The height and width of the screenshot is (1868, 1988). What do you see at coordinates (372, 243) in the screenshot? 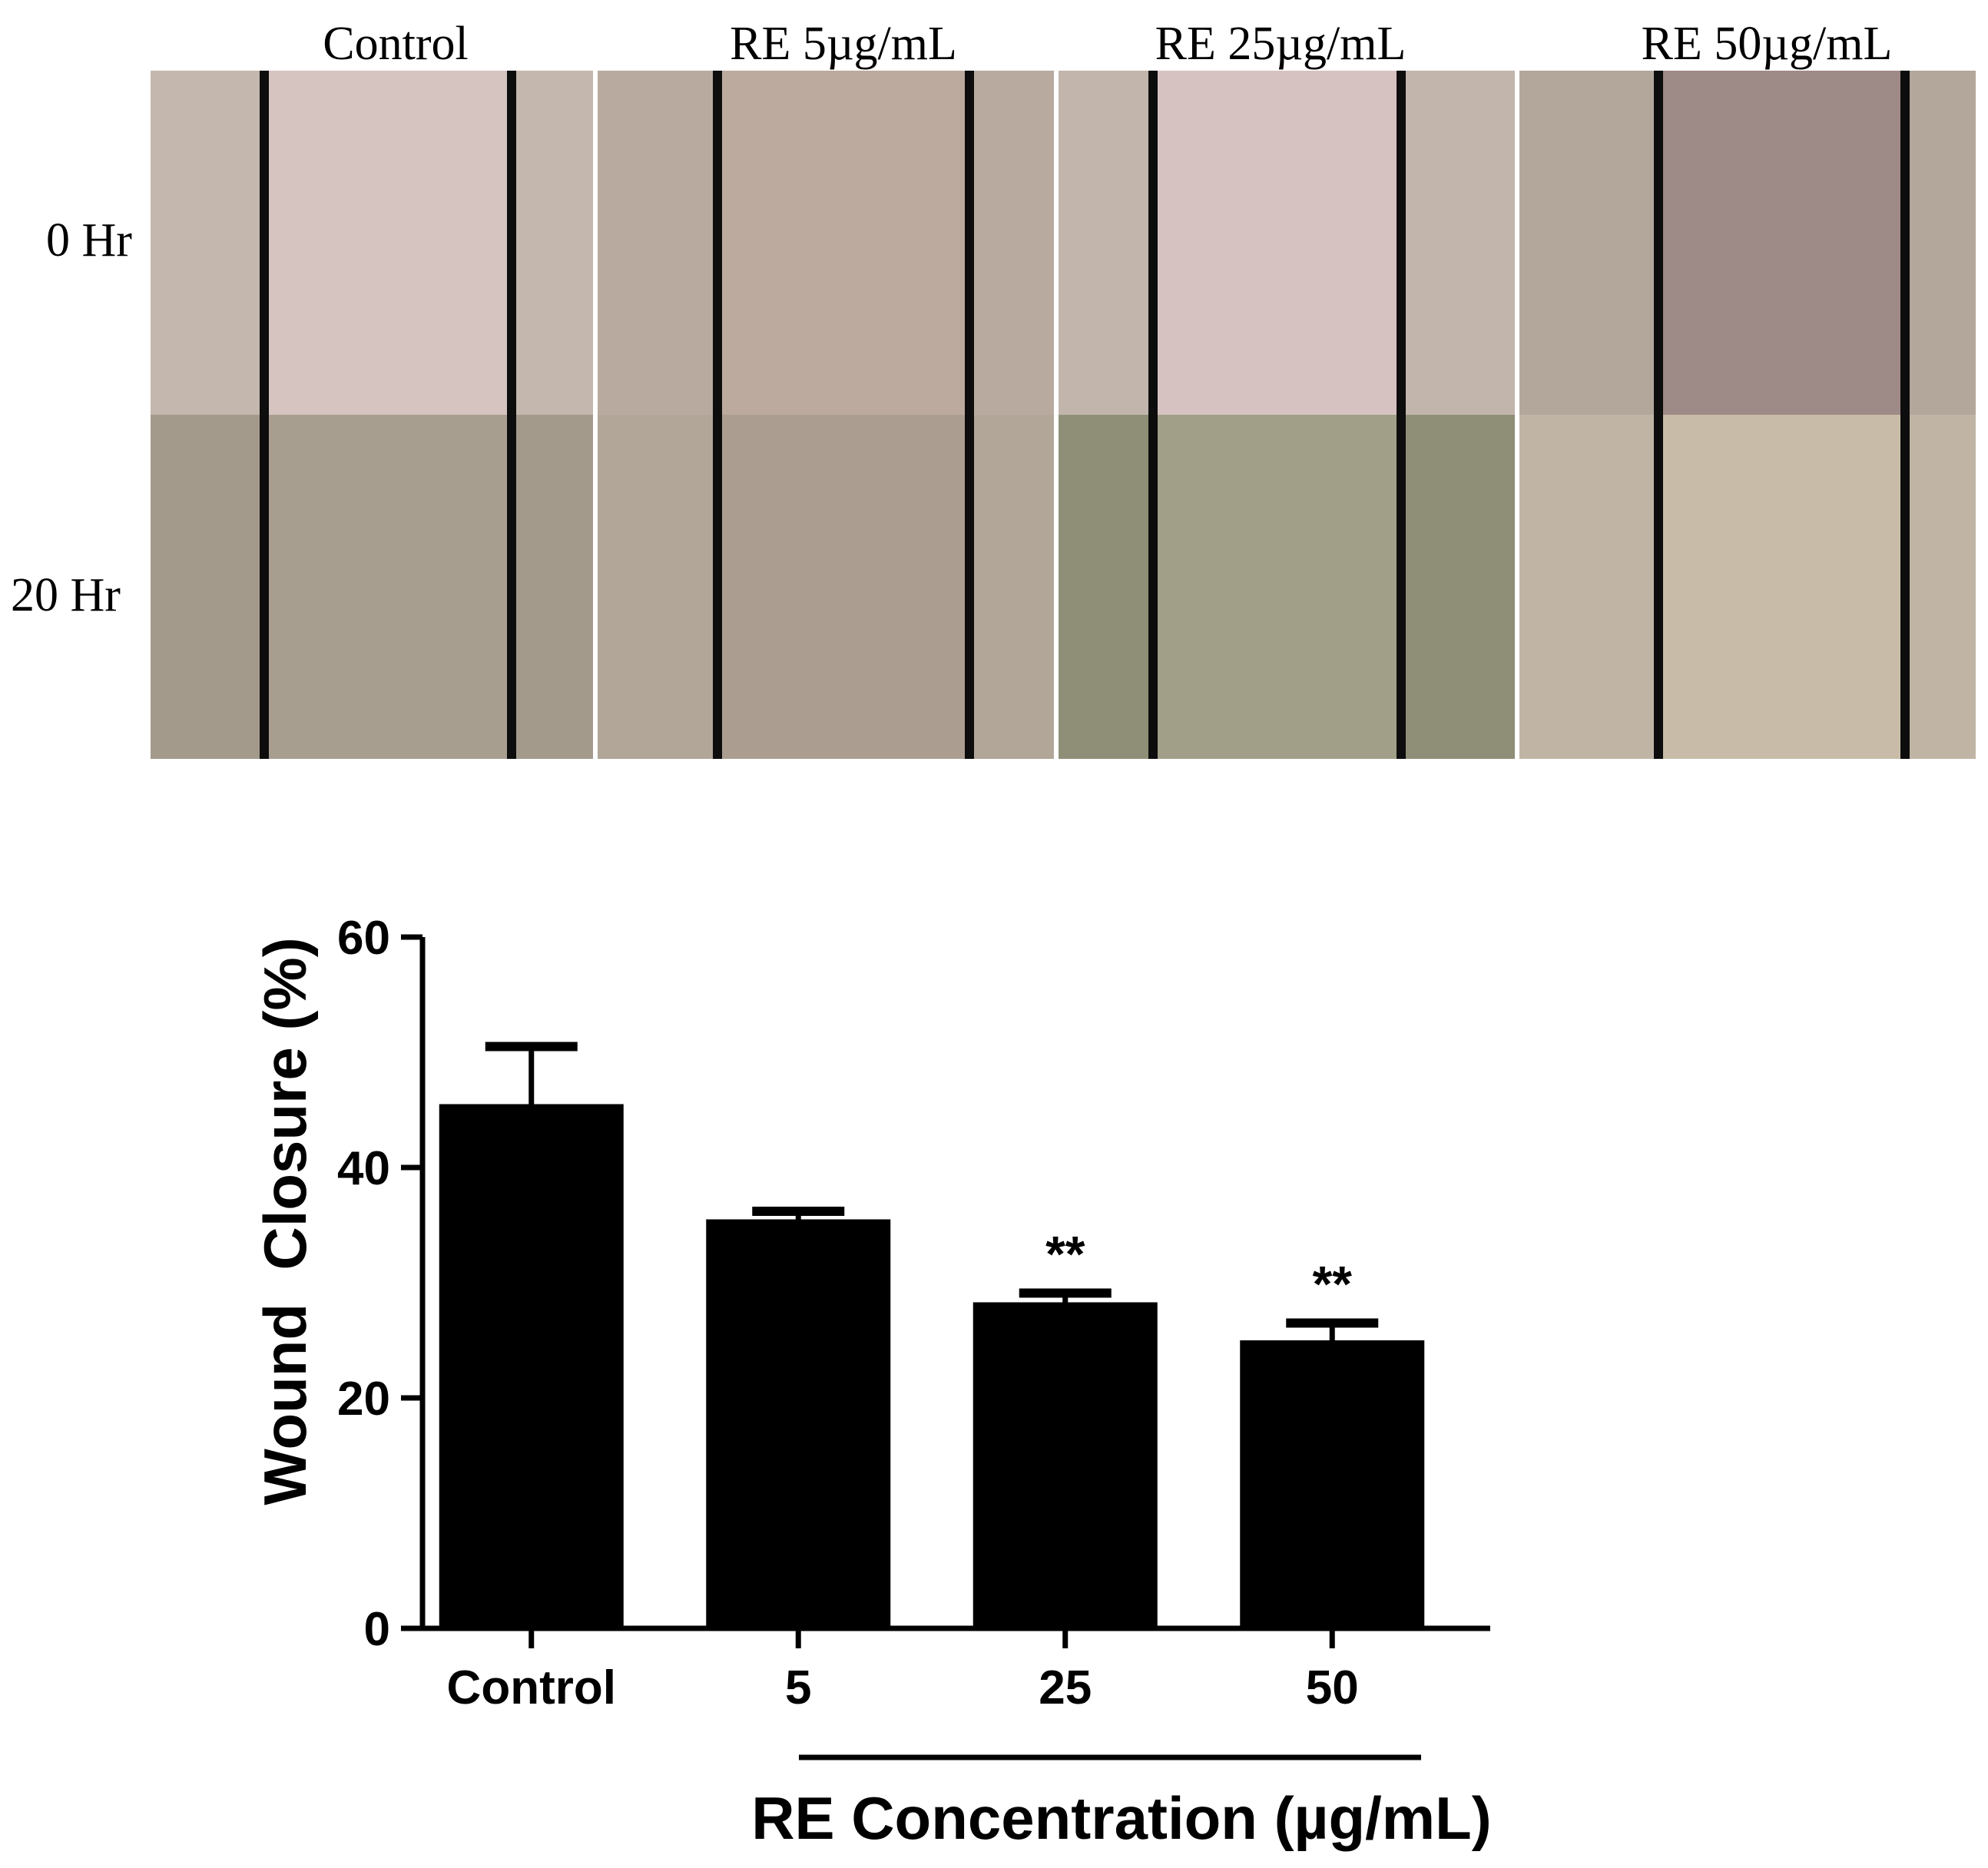
I see `micrograph-control-0hr` at bounding box center [372, 243].